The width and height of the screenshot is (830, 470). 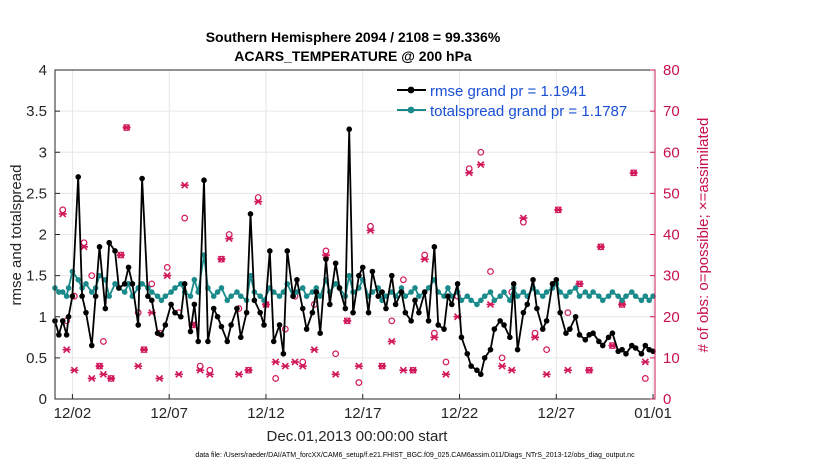 What do you see at coordinates (460, 413) in the screenshot?
I see `x-tick-label: 12/22` at bounding box center [460, 413].